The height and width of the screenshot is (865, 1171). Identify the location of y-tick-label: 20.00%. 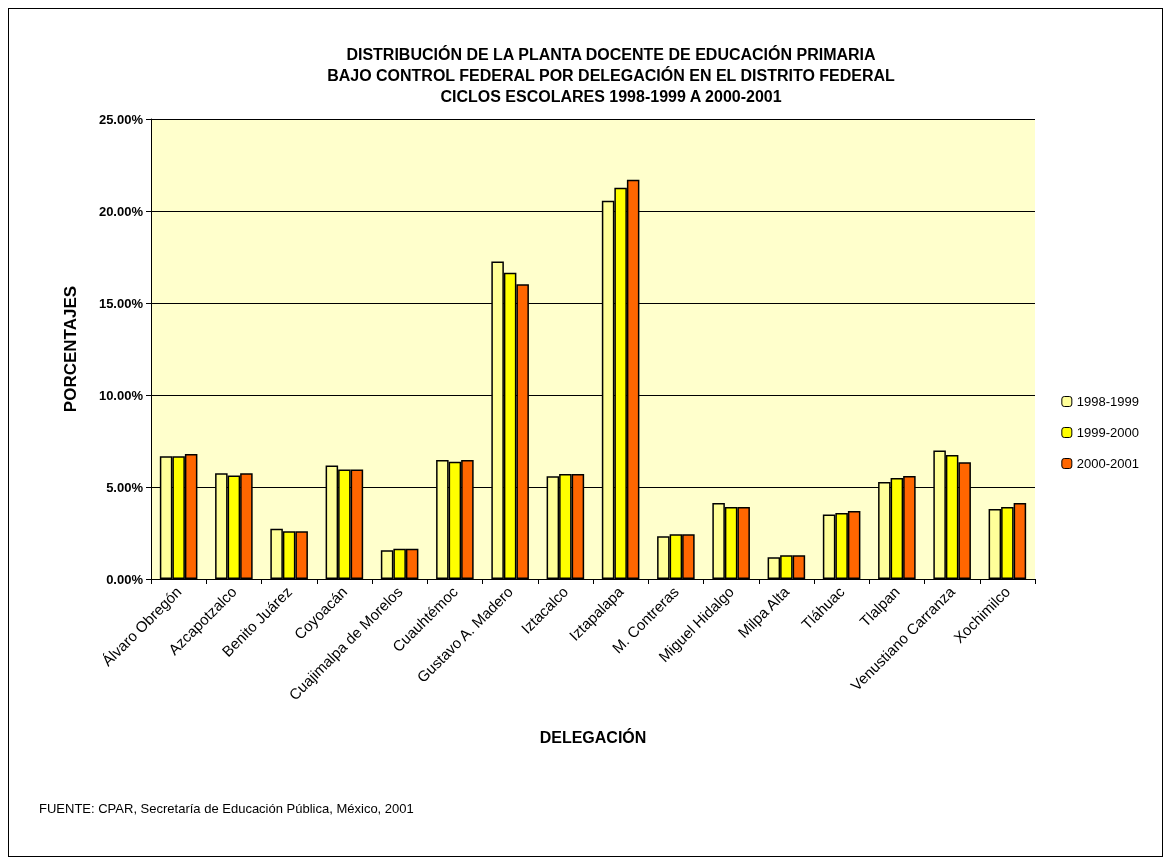
(121, 211).